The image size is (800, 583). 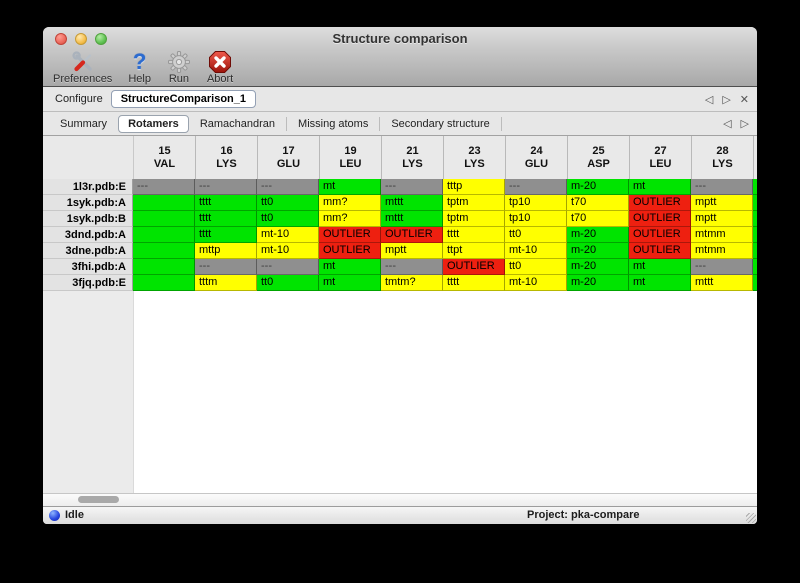 I want to click on rotamer-cell: tttp, so click(x=474, y=187).